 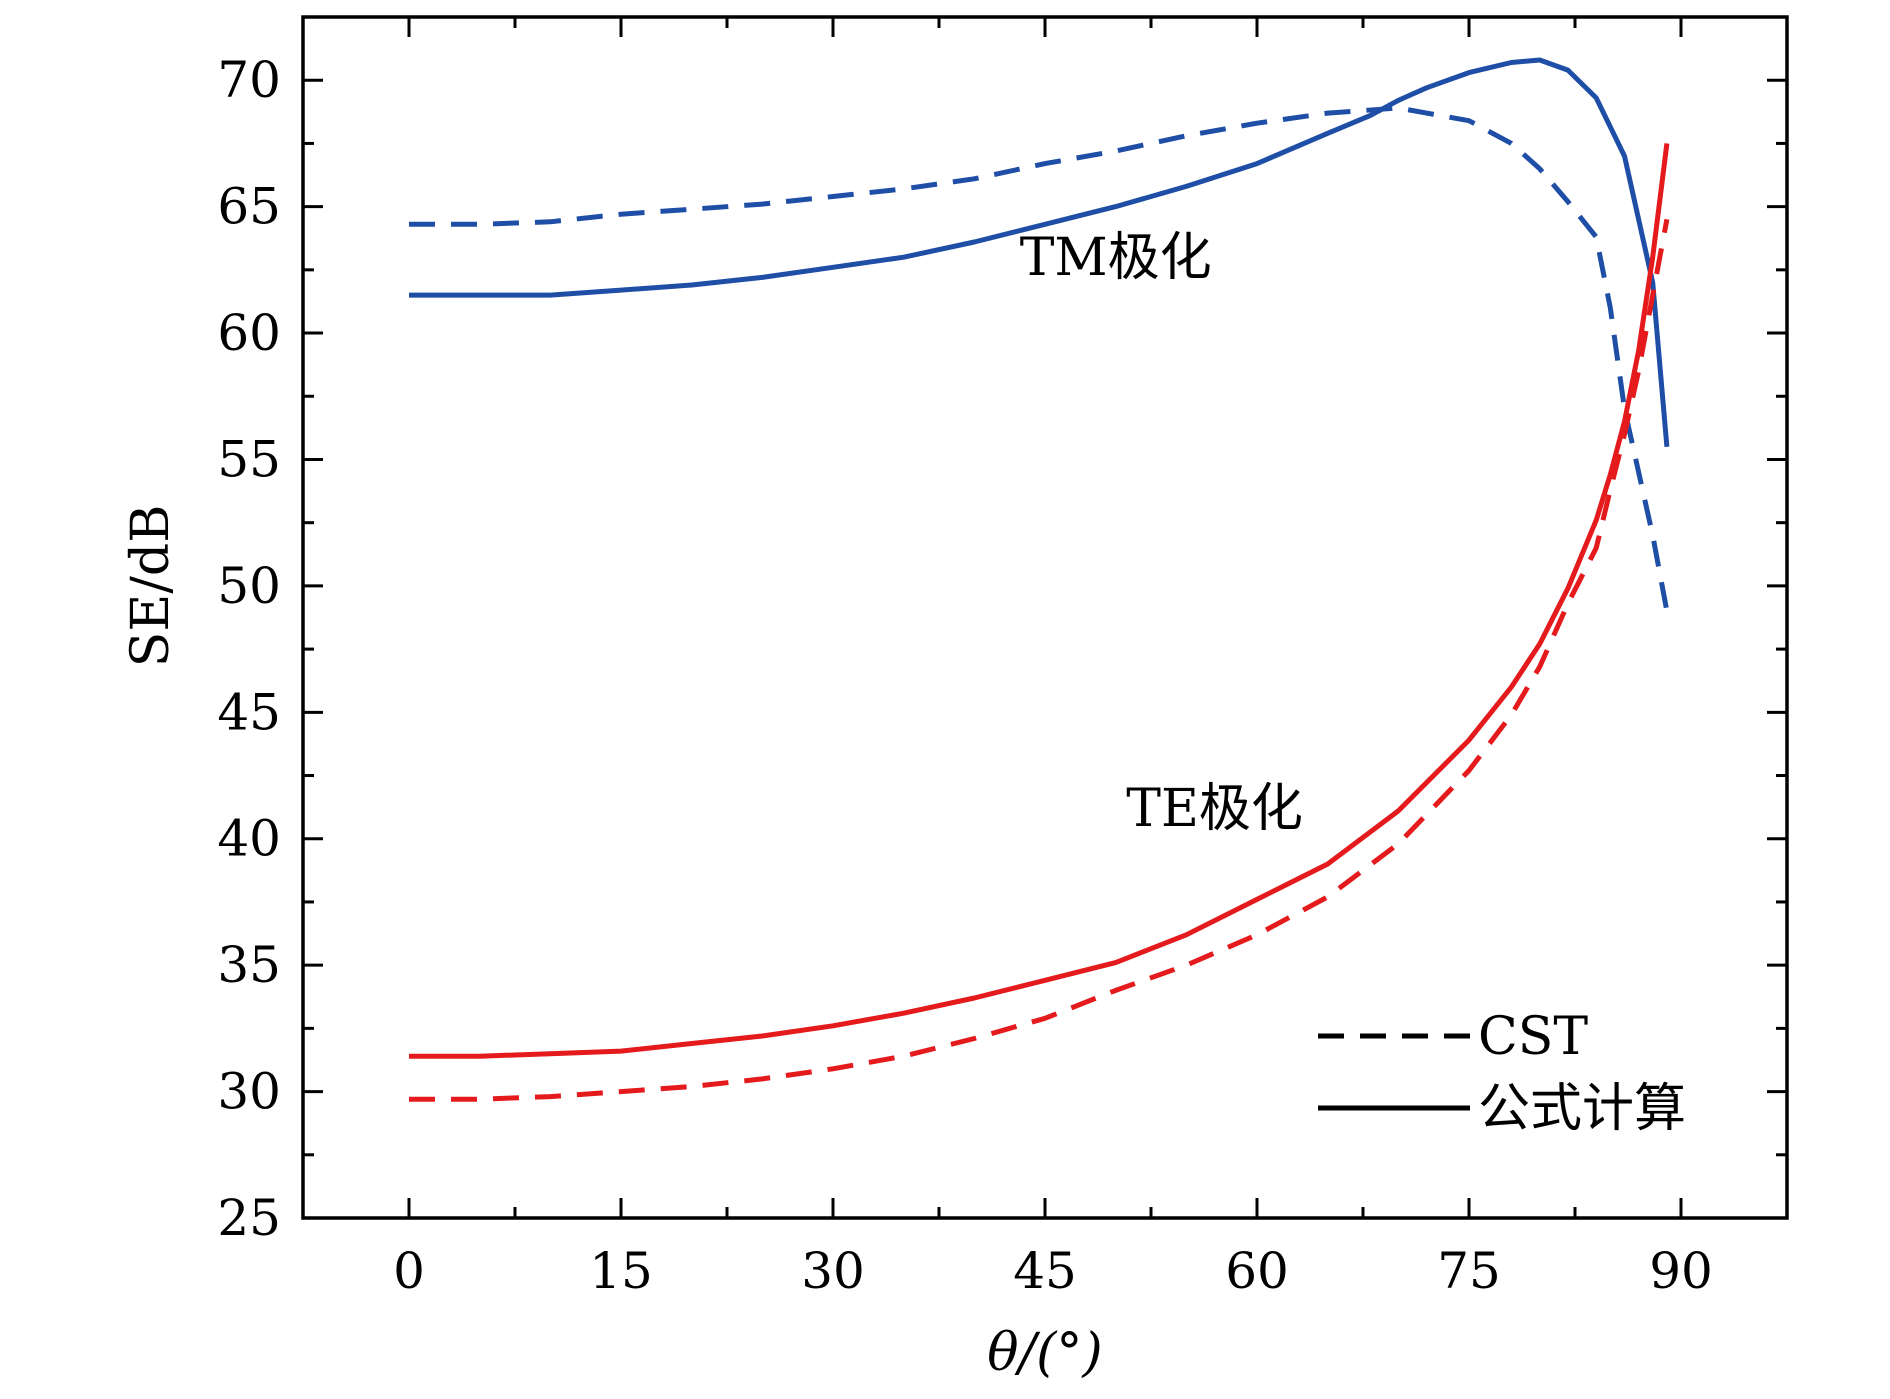 I want to click on x-tick-label: 0, so click(x=409, y=1271).